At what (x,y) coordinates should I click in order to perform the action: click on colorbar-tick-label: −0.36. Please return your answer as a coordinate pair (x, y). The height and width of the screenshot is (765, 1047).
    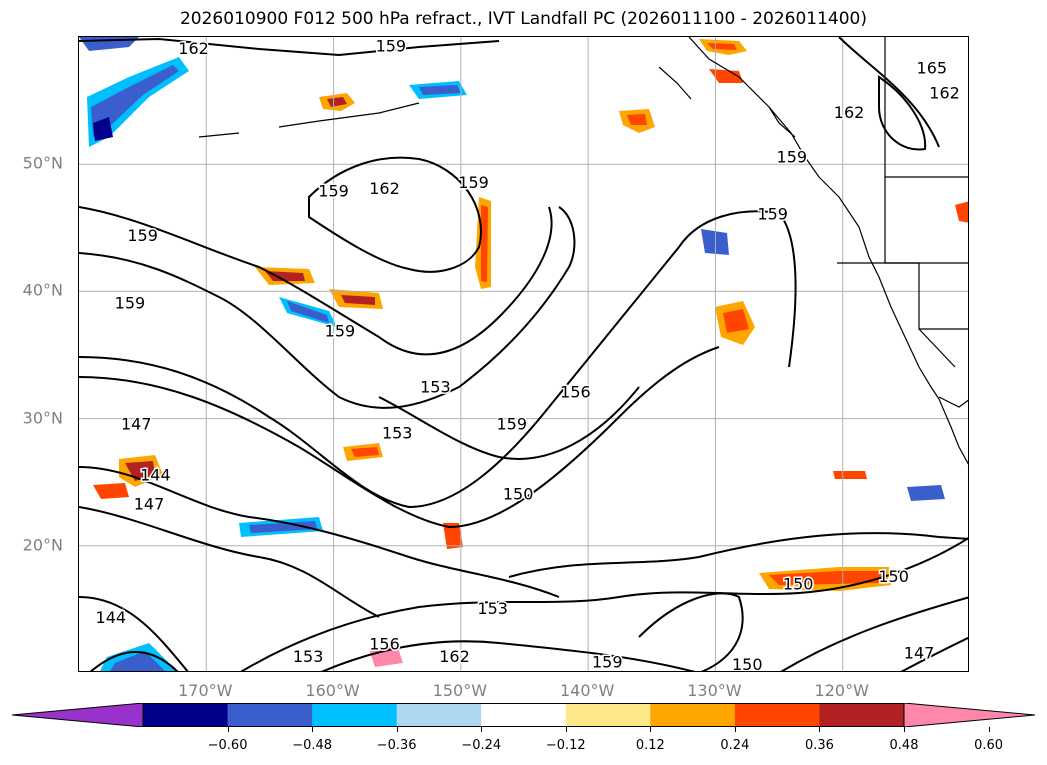
    Looking at the image, I should click on (396, 745).